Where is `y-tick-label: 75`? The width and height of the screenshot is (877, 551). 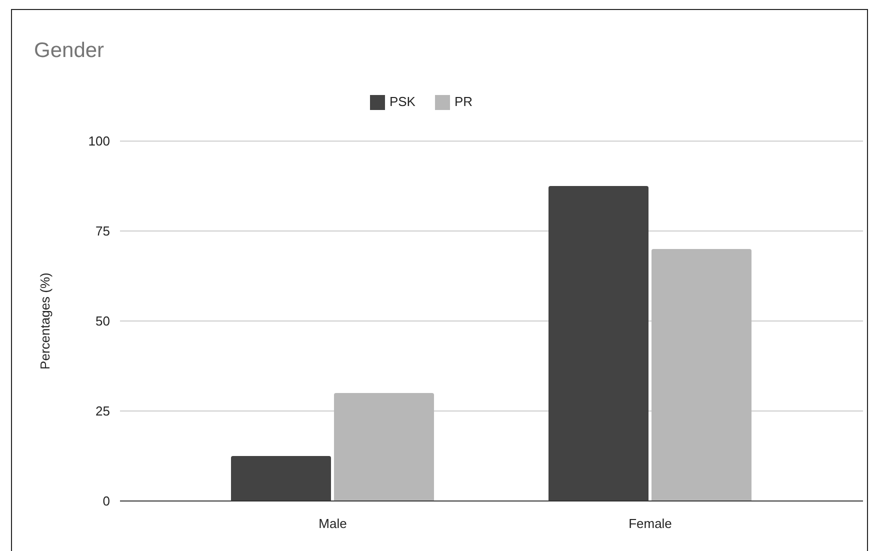 y-tick-label: 75 is located at coordinates (103, 231).